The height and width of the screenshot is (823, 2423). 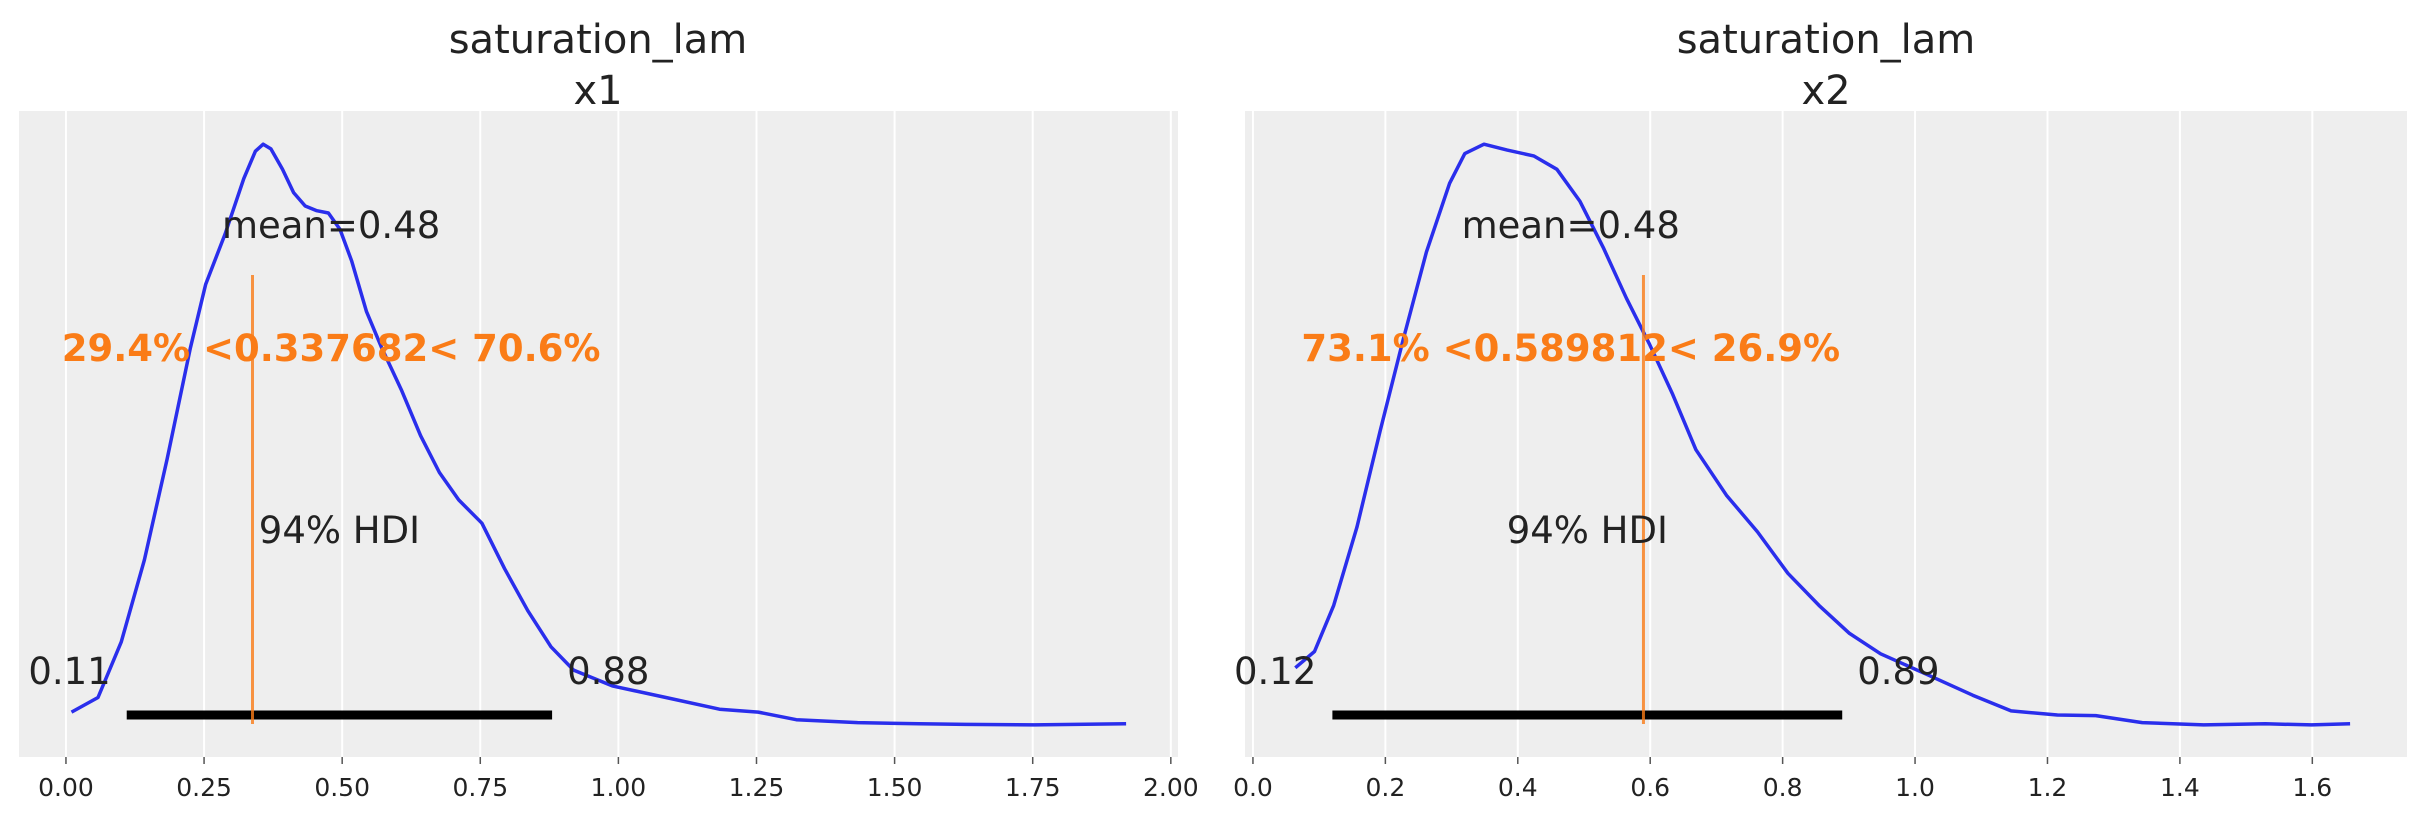 What do you see at coordinates (342, 787) in the screenshot?
I see `x-tick-label: 0.50` at bounding box center [342, 787].